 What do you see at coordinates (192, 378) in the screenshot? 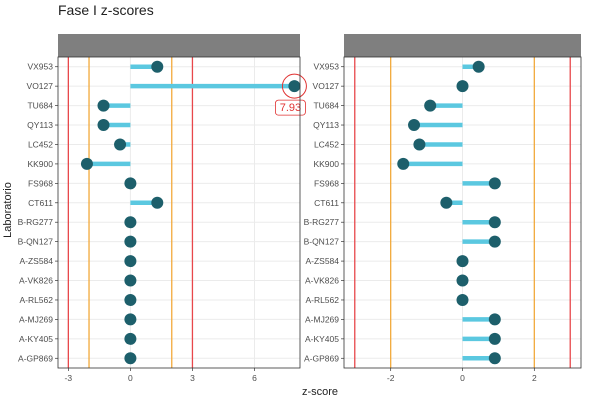
I see `x-tick-label: 3` at bounding box center [192, 378].